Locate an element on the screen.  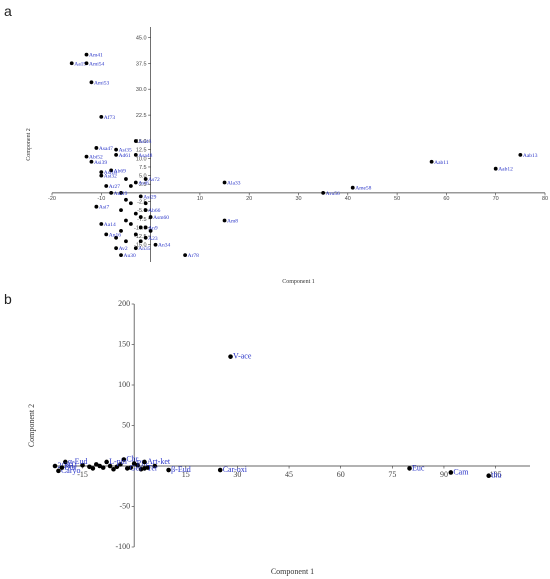
point-label: L-pin is located at coordinates (118, 461).